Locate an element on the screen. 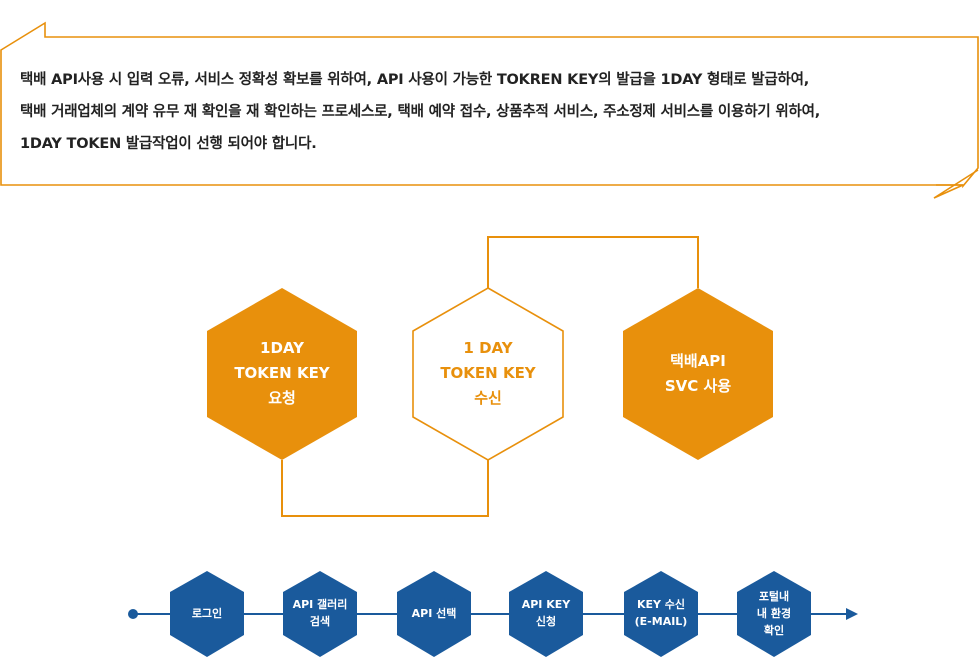 This screenshot has width=980, height=657. step-key-request-label: API KEY 신청 is located at coordinates (546, 613).